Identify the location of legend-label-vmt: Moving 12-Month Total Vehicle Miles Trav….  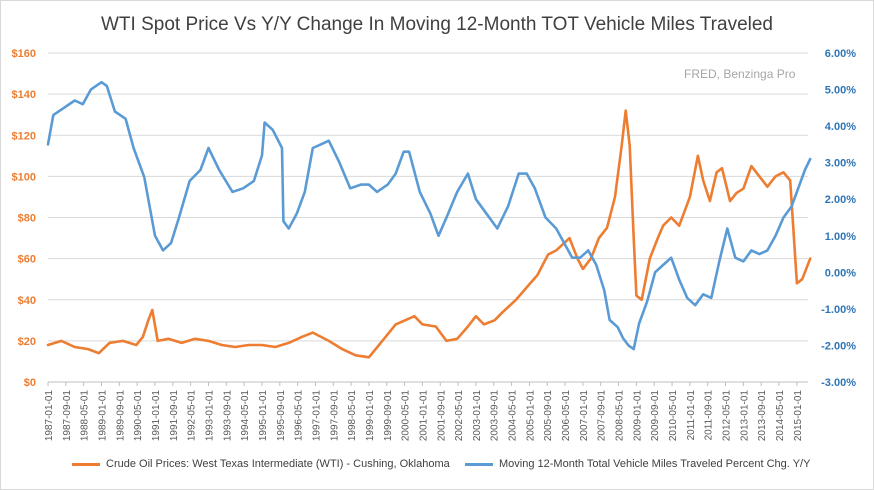
(655, 464).